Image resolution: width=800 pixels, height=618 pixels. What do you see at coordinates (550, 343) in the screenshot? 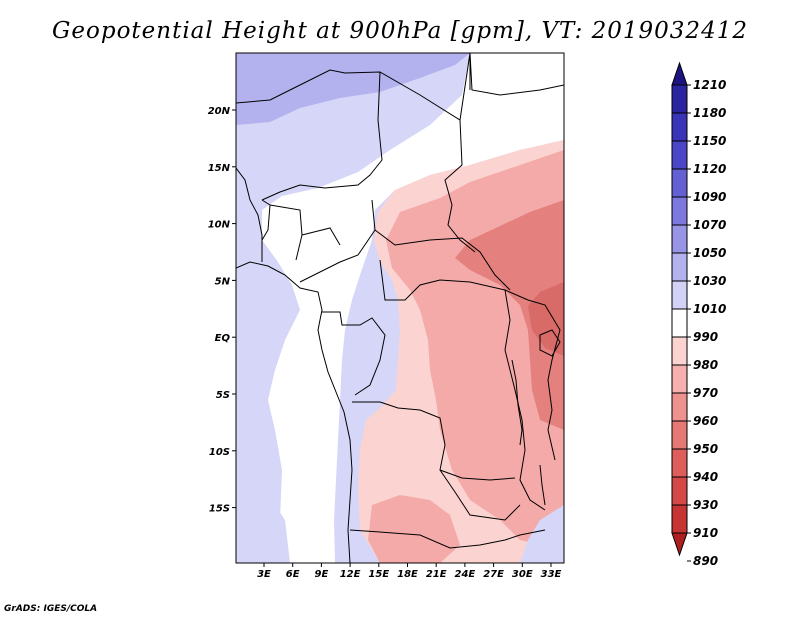
I see `lake-victoria` at bounding box center [550, 343].